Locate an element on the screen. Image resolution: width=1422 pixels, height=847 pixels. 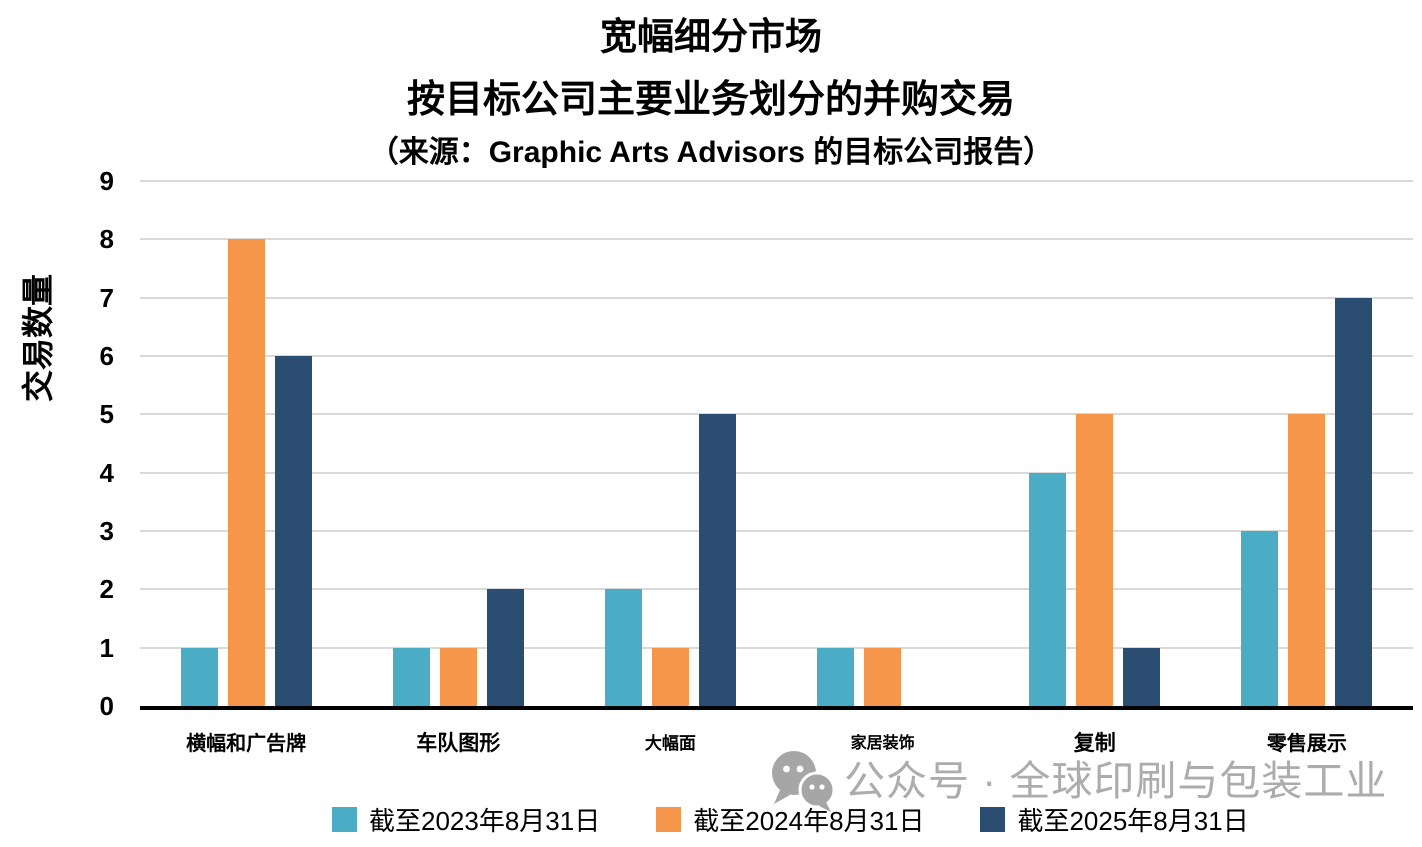
y-axis-ticks: 0 1 2 3 4 5 6 7 8 9 is located at coordinates (87, 443).